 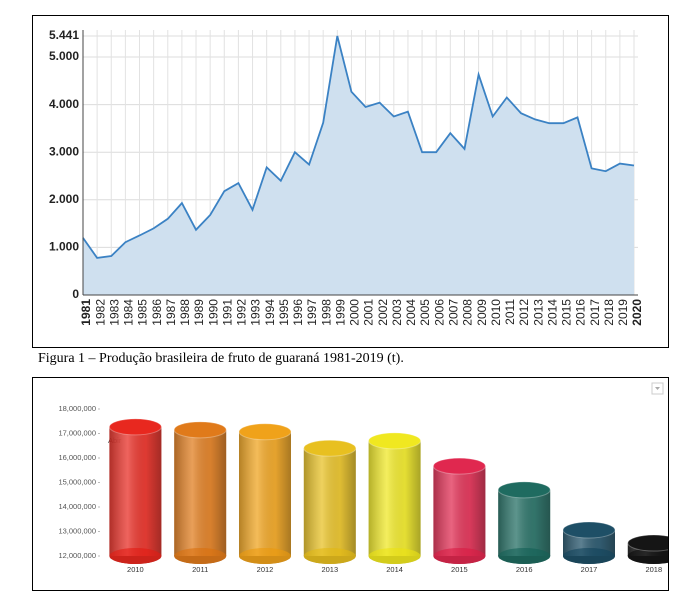 I want to click on x-tick-label: 1982, so click(x=100, y=312).